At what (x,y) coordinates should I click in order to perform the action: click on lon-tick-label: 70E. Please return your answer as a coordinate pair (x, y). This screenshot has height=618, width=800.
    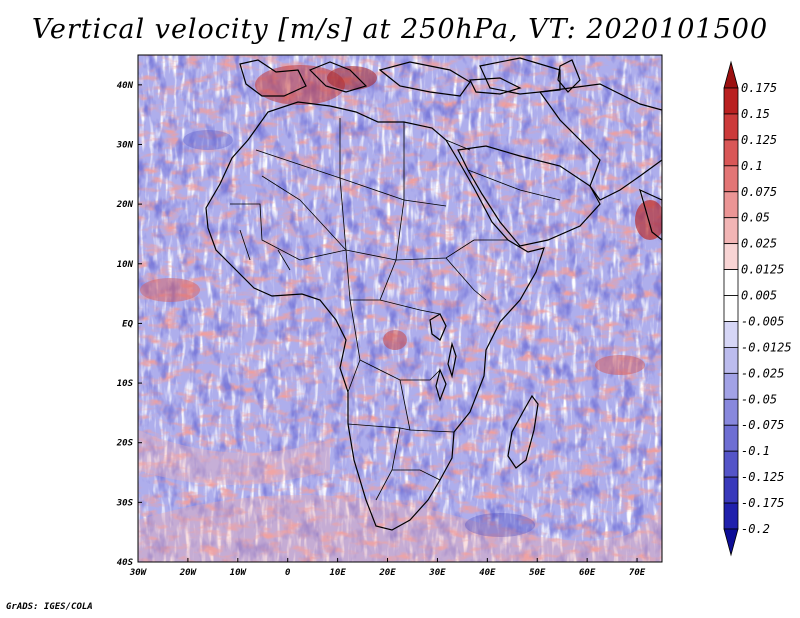
    Looking at the image, I should click on (637, 573).